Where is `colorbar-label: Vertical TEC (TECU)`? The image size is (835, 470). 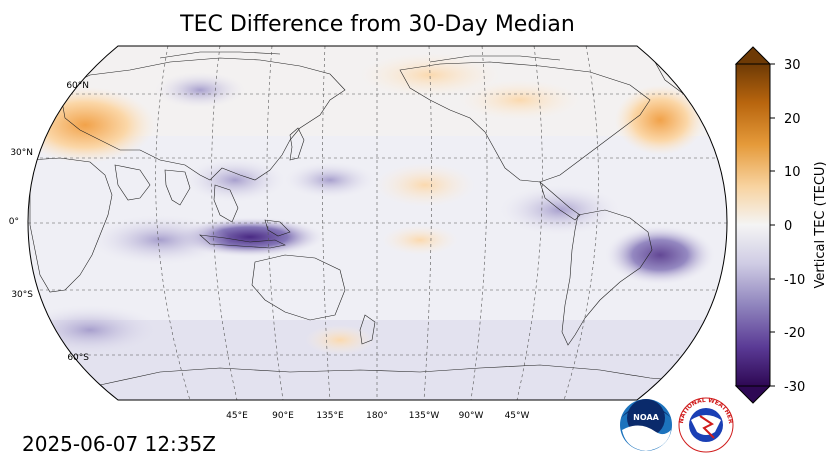
colorbar-label: Vertical TEC (TECU) is located at coordinates (820, 224).